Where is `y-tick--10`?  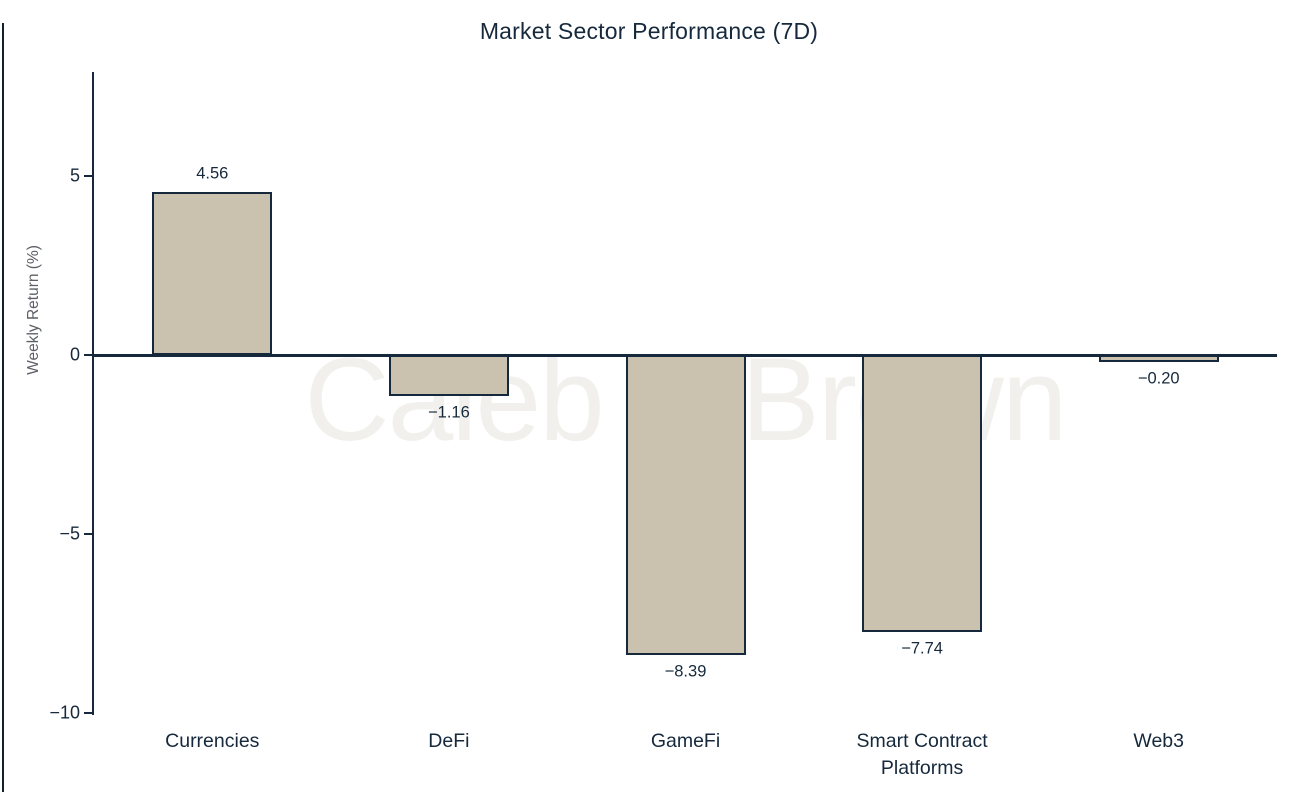 y-tick--10 is located at coordinates (88, 712).